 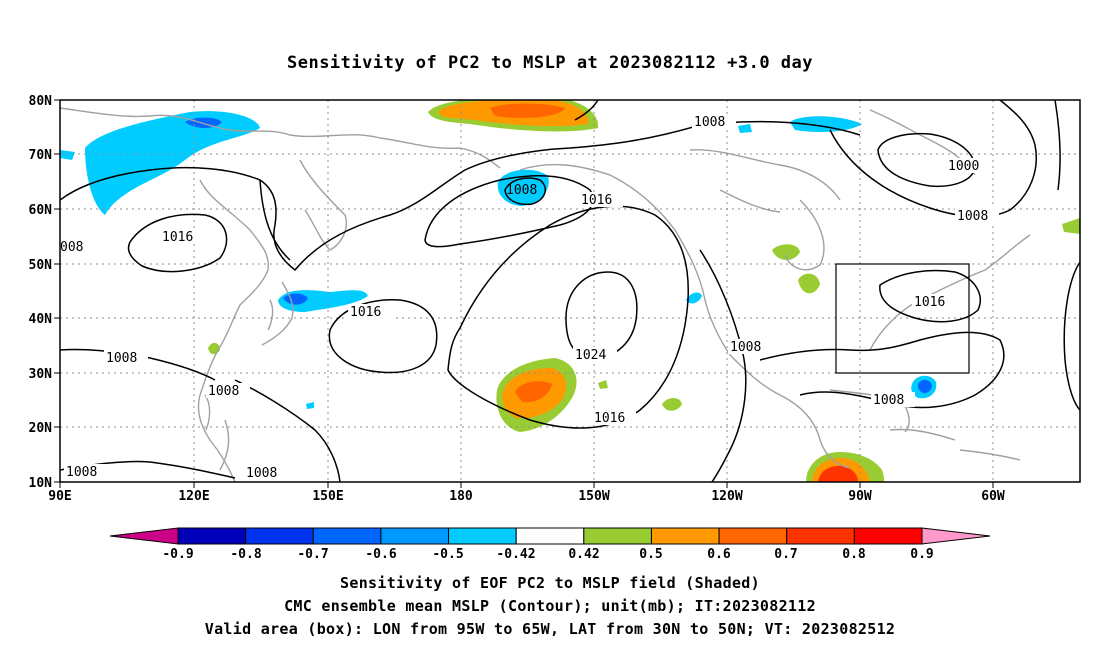 I want to click on lon-tick-label: 180, so click(x=461, y=496).